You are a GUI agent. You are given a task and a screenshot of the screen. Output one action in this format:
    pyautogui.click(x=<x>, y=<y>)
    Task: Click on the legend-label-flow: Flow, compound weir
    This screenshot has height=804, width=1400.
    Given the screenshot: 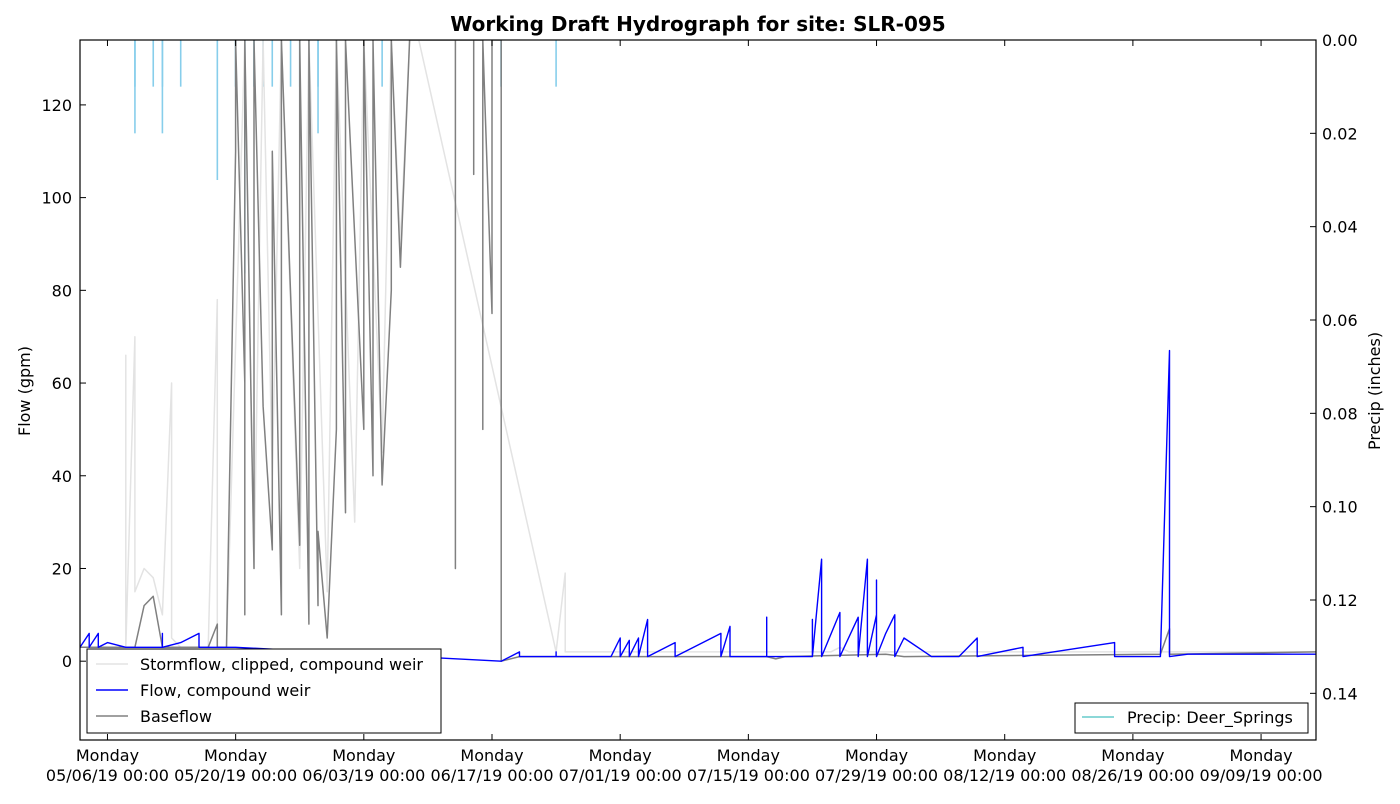 What is the action you would take?
    pyautogui.click(x=225, y=690)
    